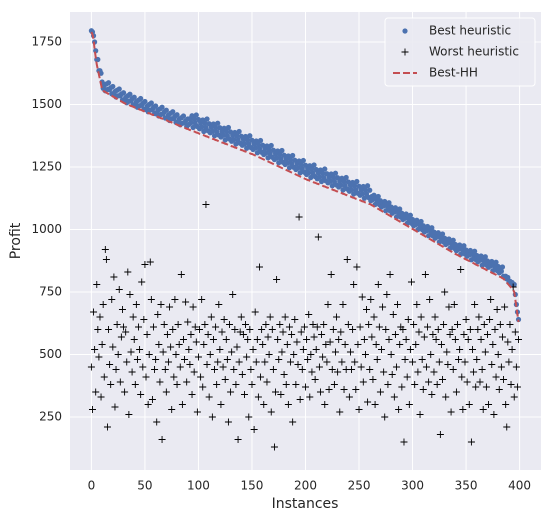 This screenshot has width=550, height=516. I want to click on y-tick-label: 500, so click(50, 354).